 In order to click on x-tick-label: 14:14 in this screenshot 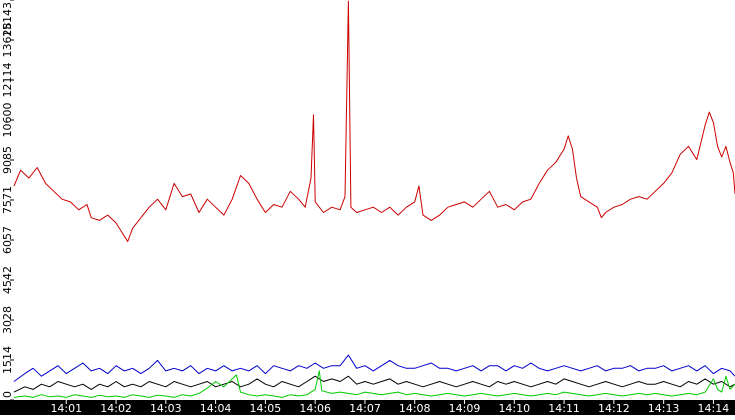, I will do `click(714, 408)`.